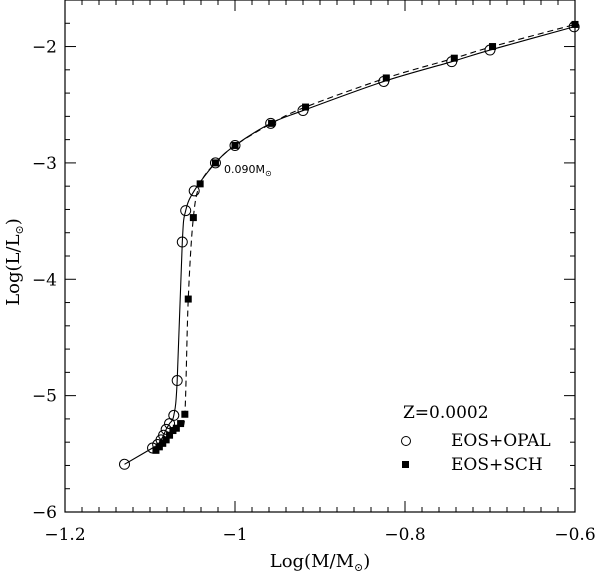 This screenshot has width=599, height=576. Describe the element at coordinates (13, 269) in the screenshot. I see `y-axis-label-main: Log(L/L` at that location.